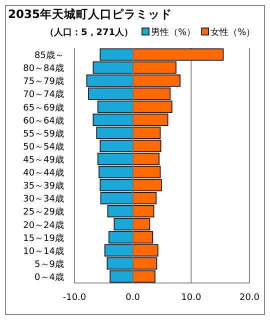 The width and height of the screenshot is (270, 320). I want to click on y-tick-label: 20～24歳, so click(43, 225).